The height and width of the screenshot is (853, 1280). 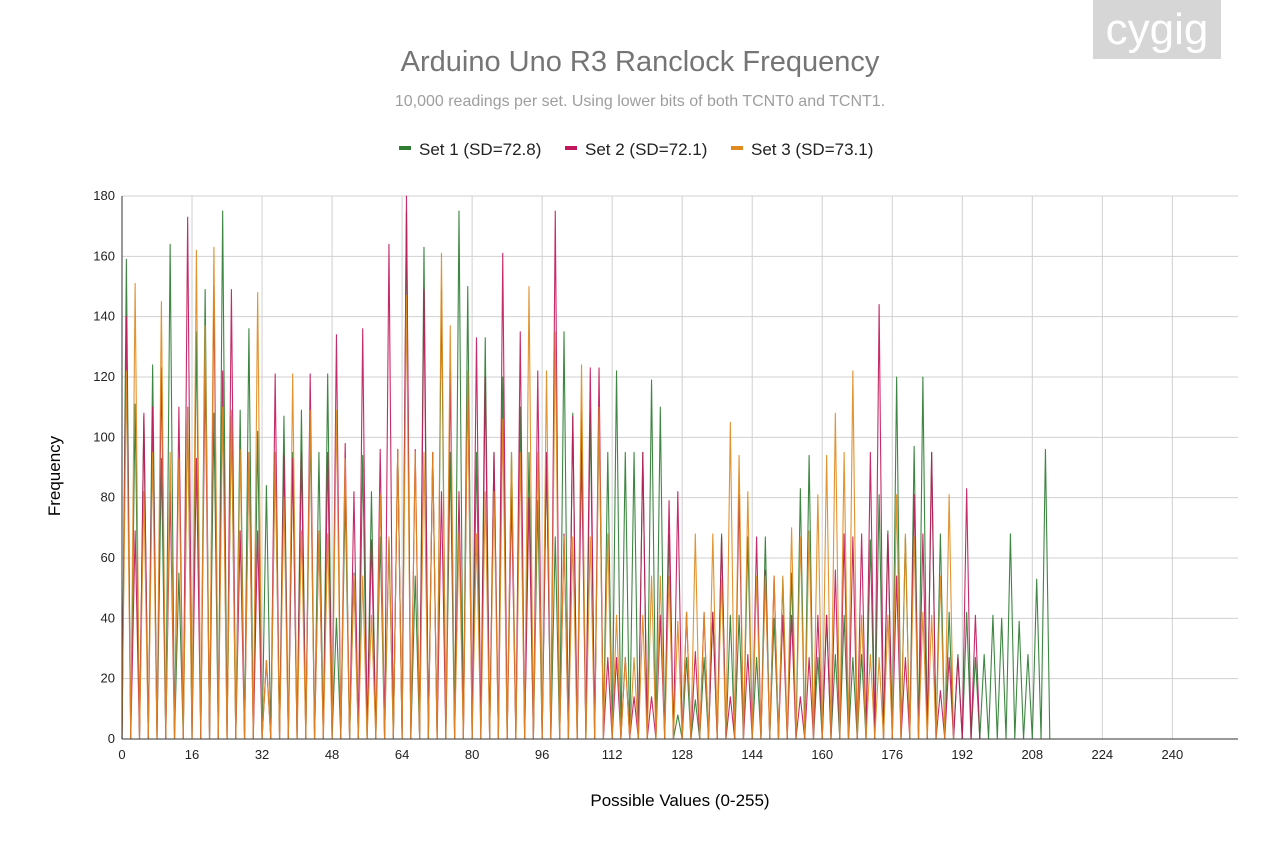 I want to click on x-tick-label: 32, so click(x=262, y=754).